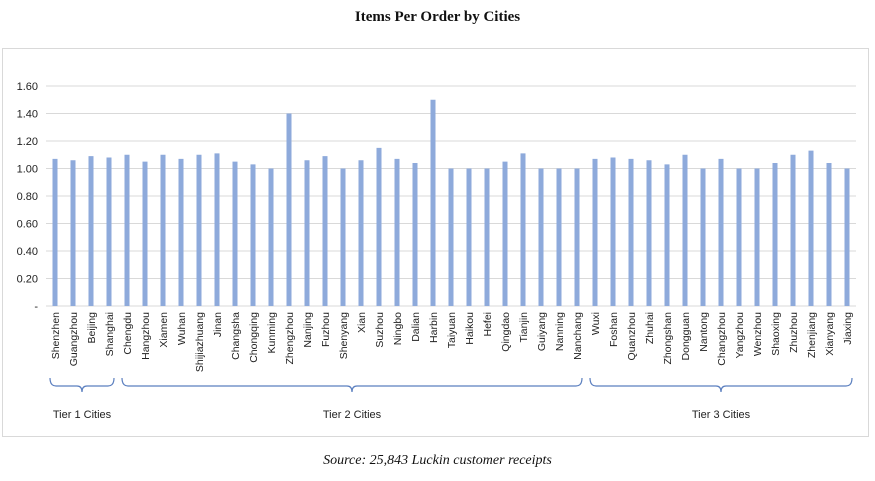 The image size is (875, 481). What do you see at coordinates (74, 339) in the screenshot?
I see `x-tick-label: Guangzhou` at bounding box center [74, 339].